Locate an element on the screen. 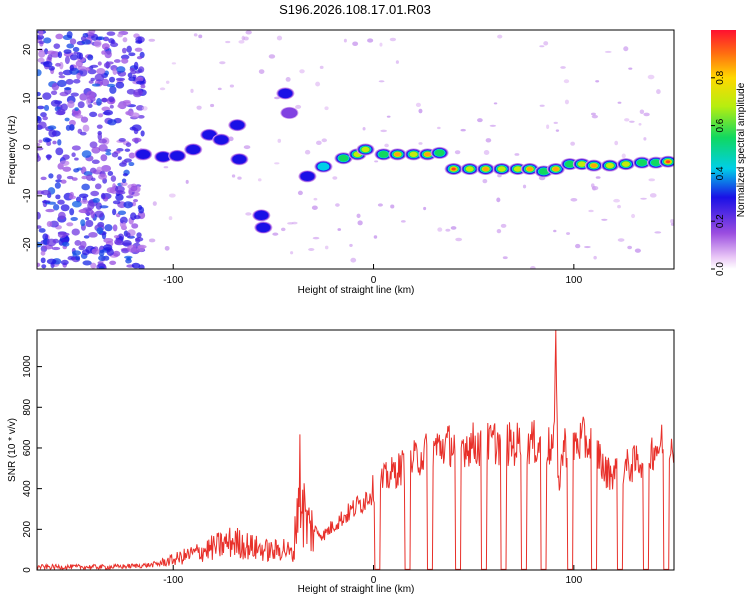  spectrogram-y-ticks: -20 -10 0 10 20 is located at coordinates (32, 148).